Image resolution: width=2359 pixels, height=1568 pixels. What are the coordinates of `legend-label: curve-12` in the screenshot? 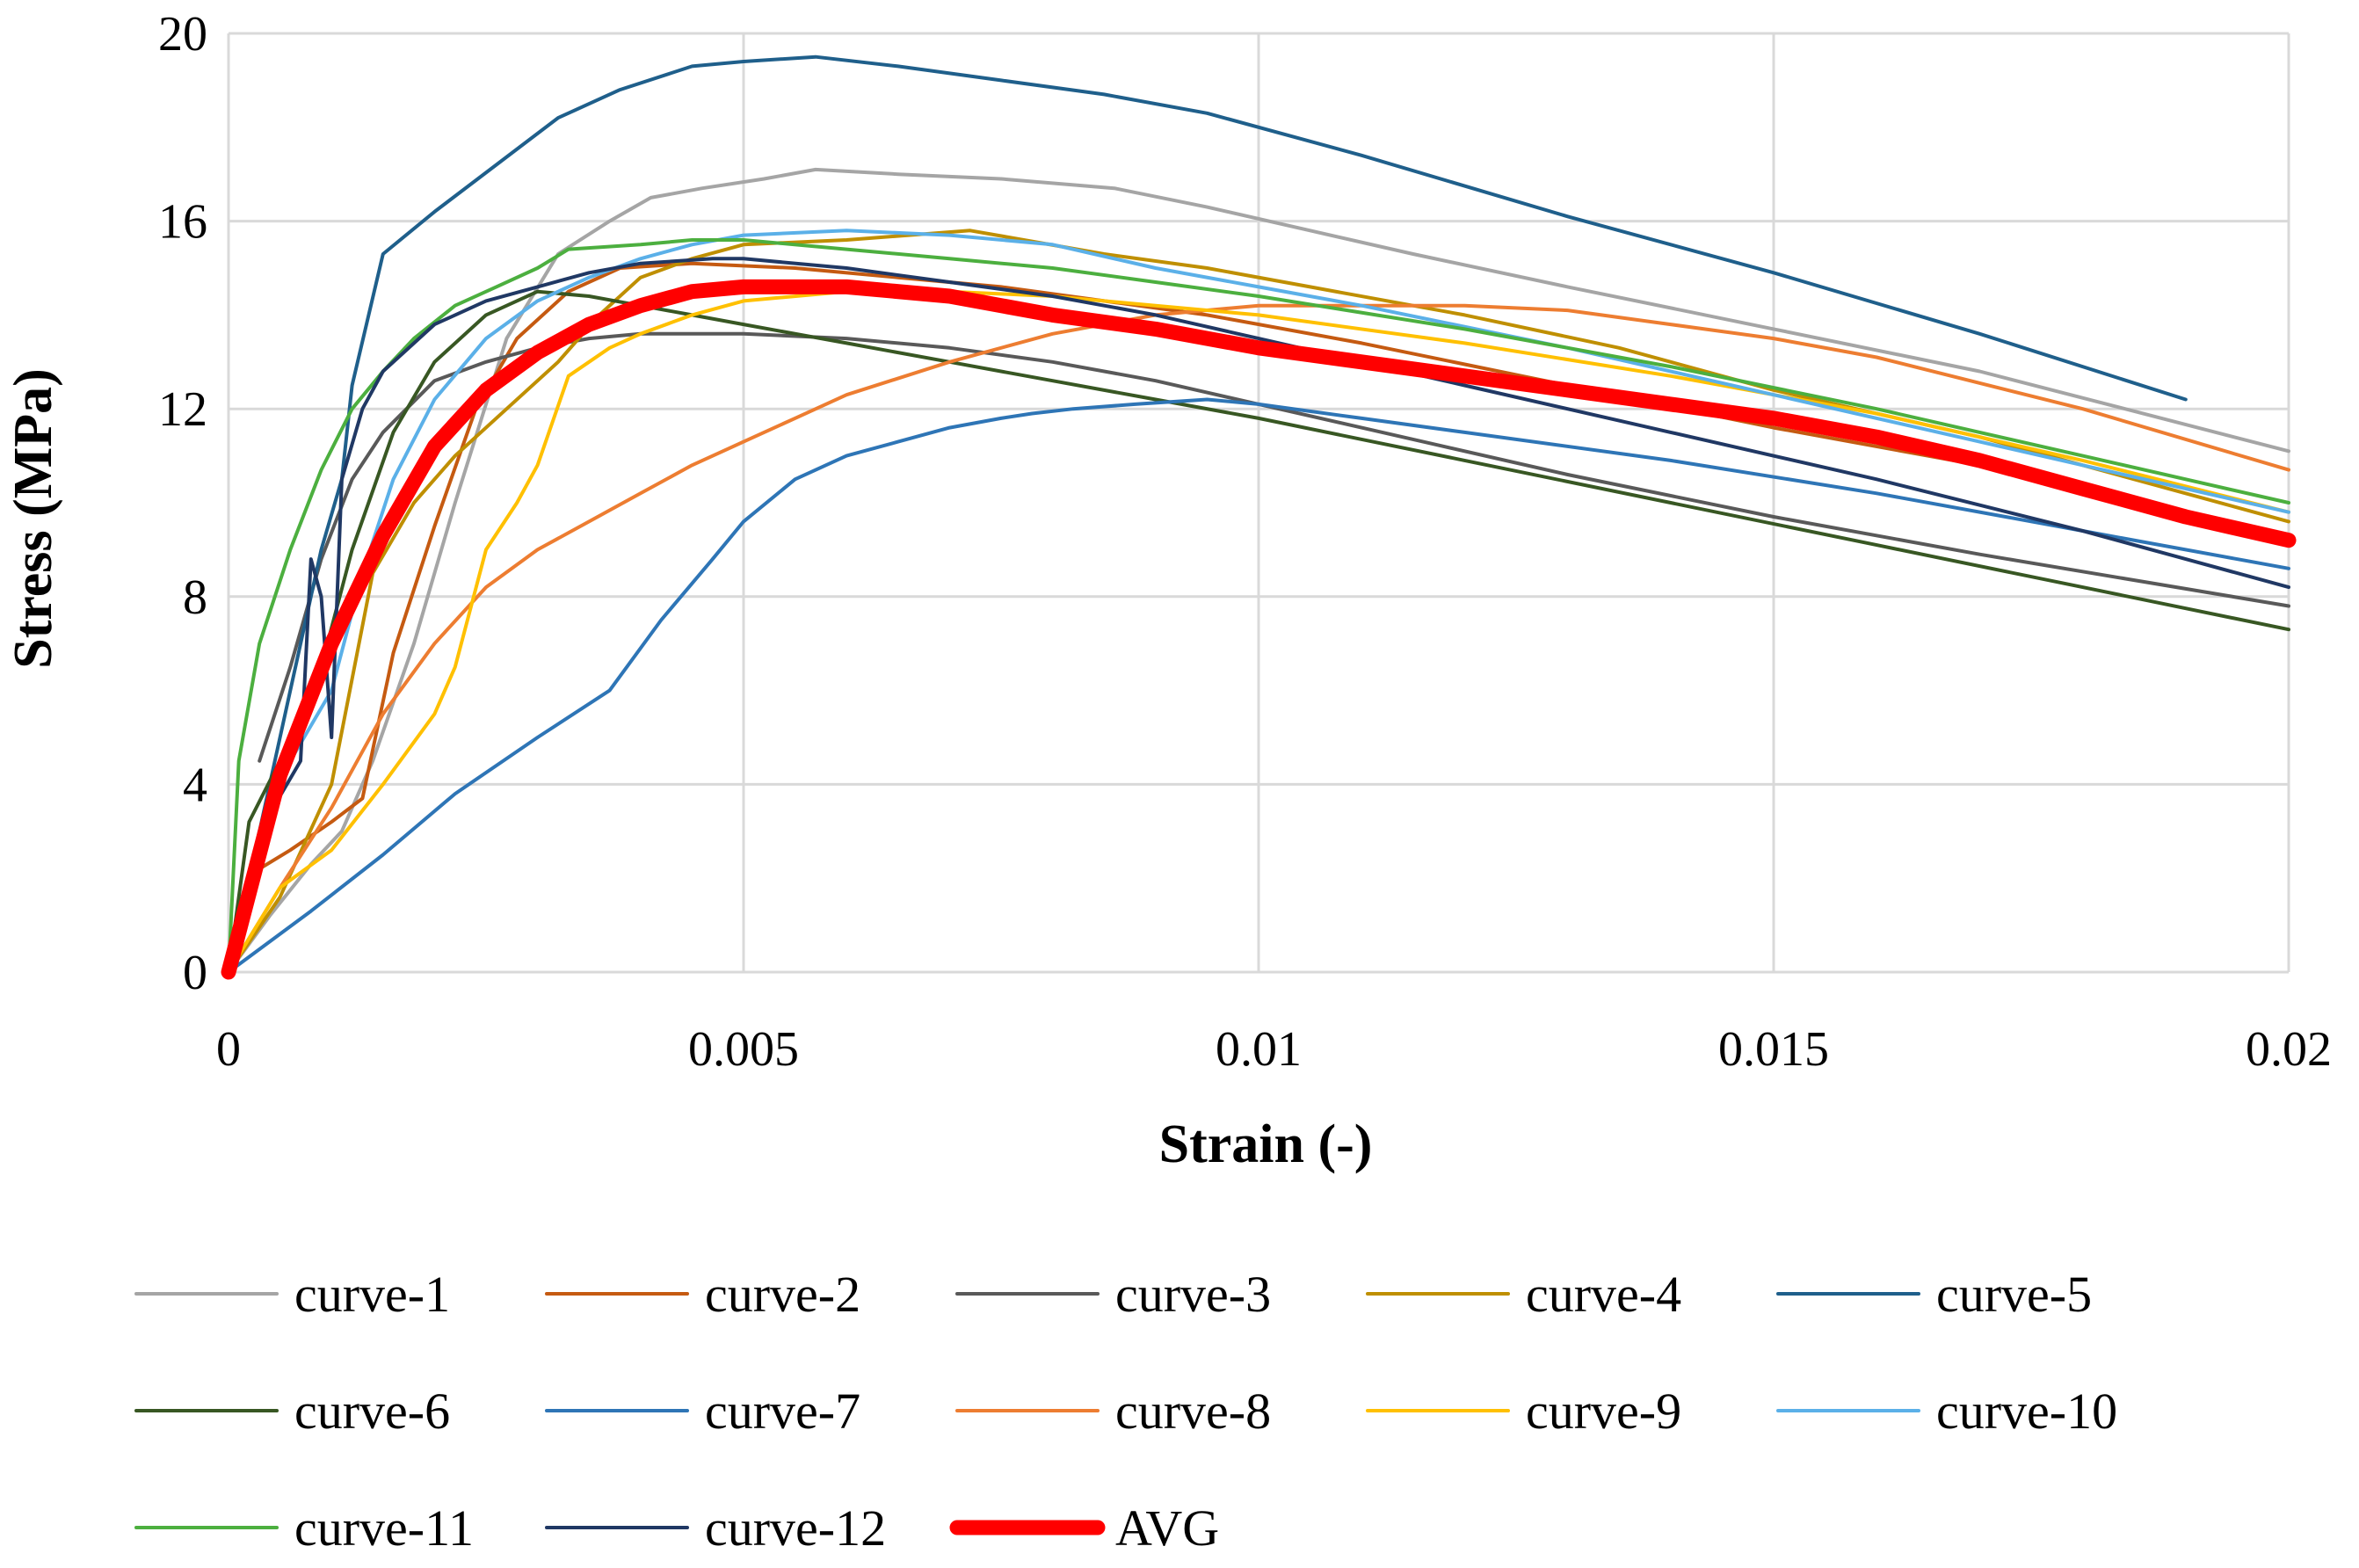 It's located at (795, 1528).